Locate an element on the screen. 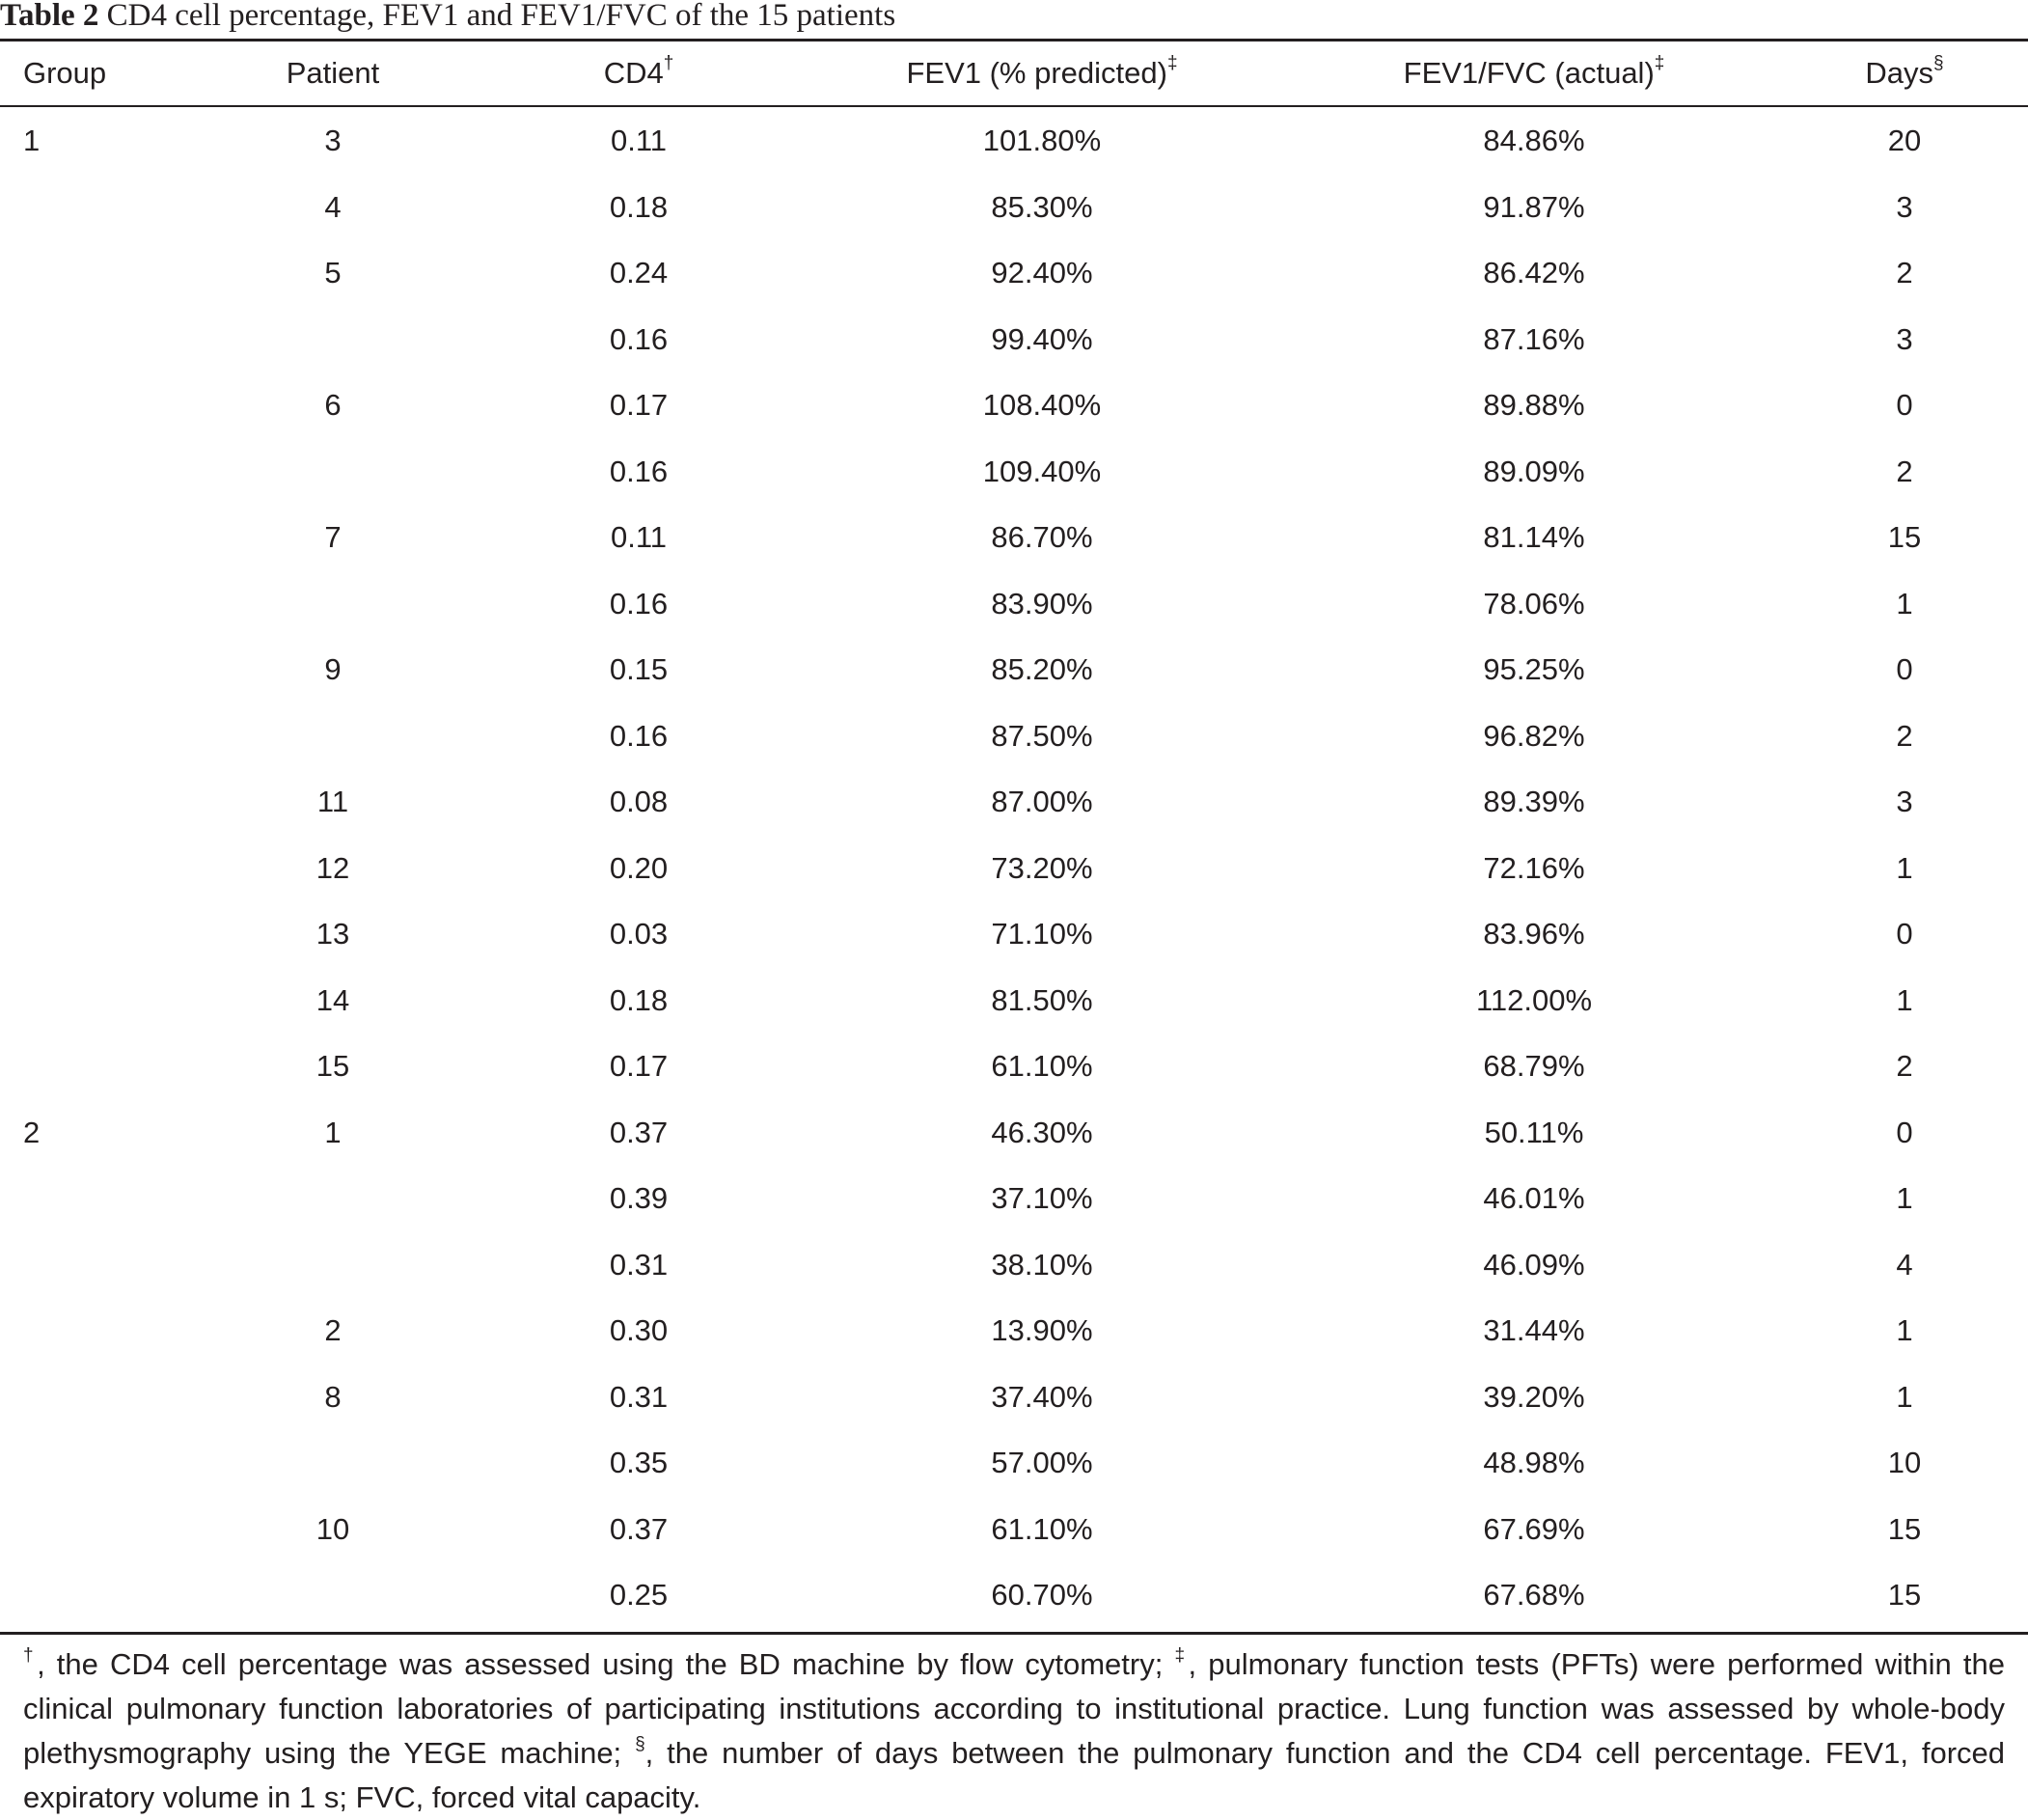 This screenshot has width=2028, height=1820. cell-fev1: 92.40% is located at coordinates (1042, 273).